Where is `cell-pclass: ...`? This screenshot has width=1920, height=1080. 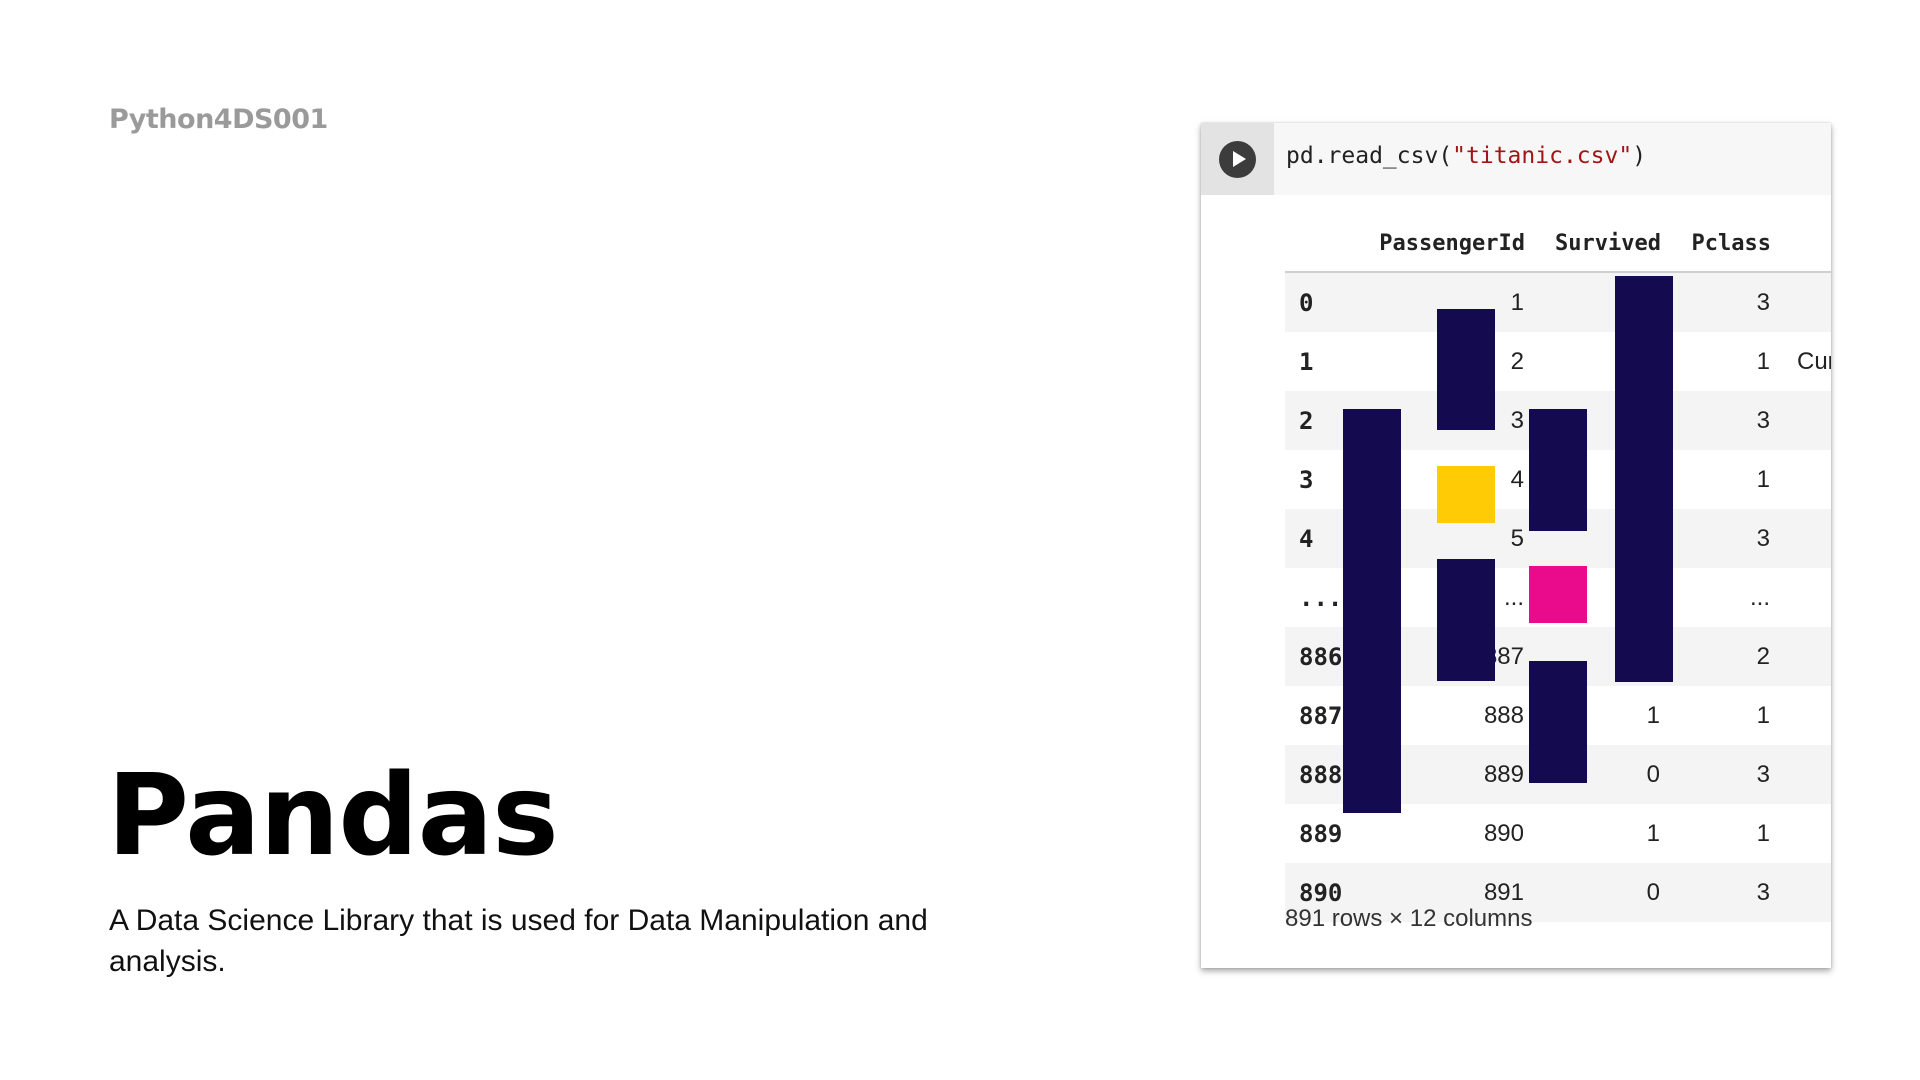 cell-pclass: ... is located at coordinates (1759, 597).